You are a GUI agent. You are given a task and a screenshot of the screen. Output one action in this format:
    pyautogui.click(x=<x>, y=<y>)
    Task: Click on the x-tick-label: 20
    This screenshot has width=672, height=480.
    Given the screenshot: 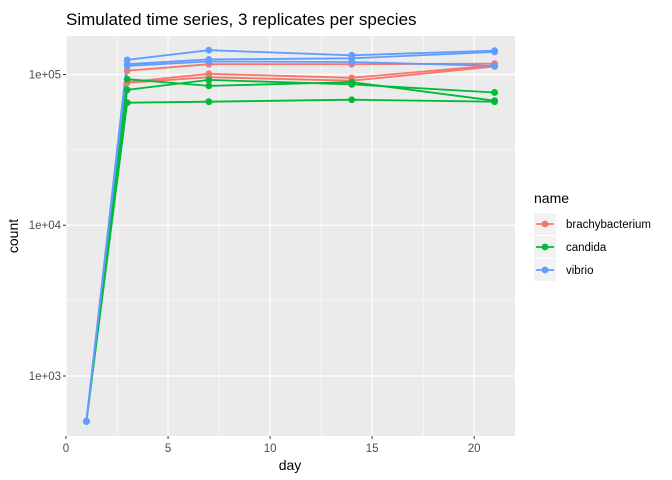 What is the action you would take?
    pyautogui.click(x=474, y=449)
    